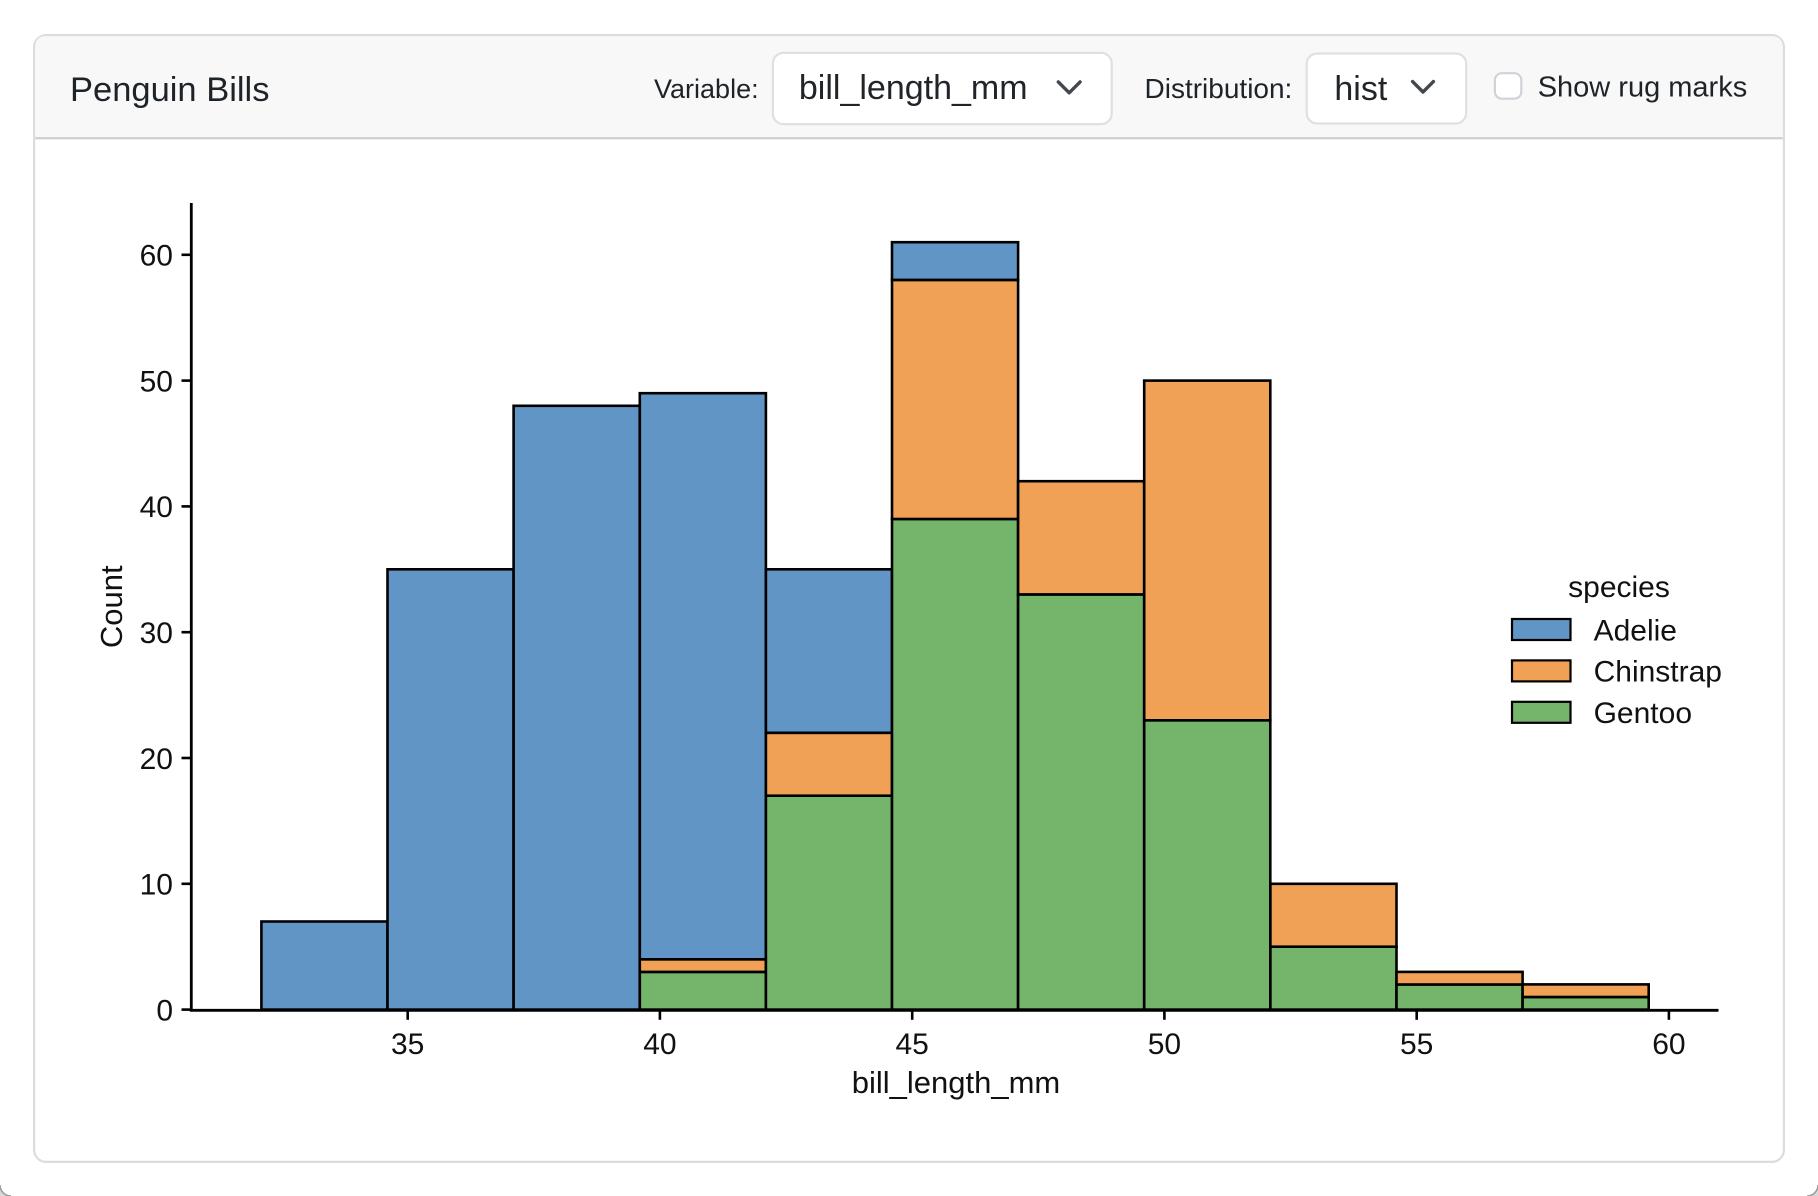 This screenshot has width=1818, height=1196. Describe the element at coordinates (1619, 587) in the screenshot. I see `svg-text: species` at that location.